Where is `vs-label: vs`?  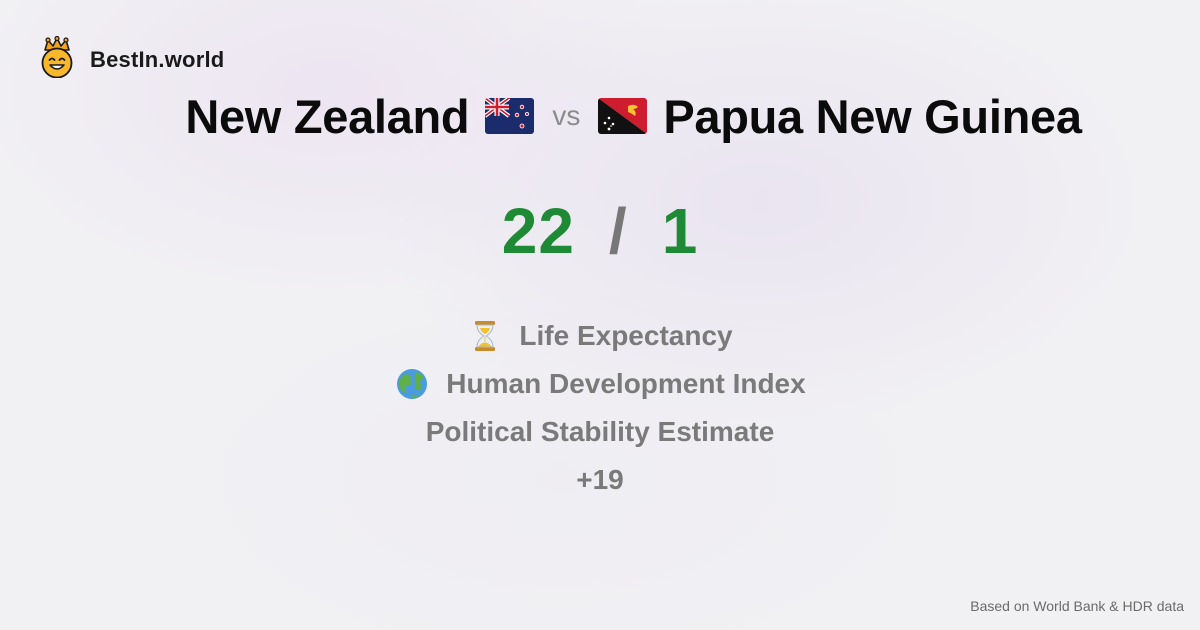
vs-label: vs is located at coordinates (566, 115).